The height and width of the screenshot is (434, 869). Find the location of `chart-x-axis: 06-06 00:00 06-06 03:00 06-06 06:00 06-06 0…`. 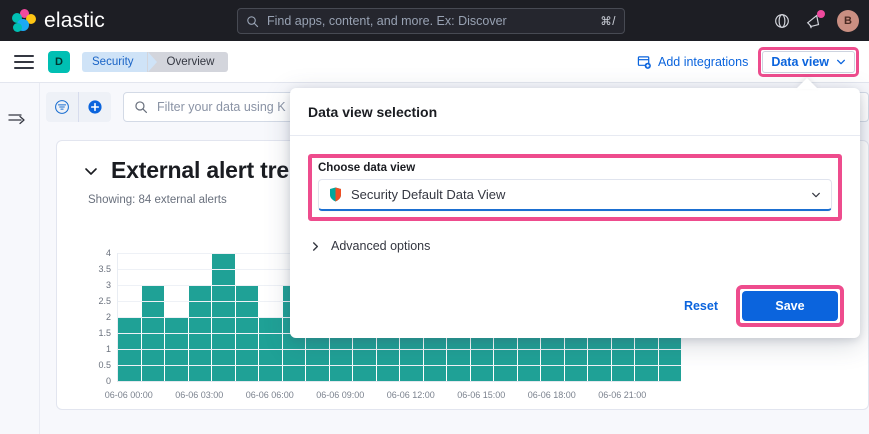

chart-x-axis: 06-06 00:00 06-06 03:00 06-06 06:00 06-06 0… is located at coordinates (393, 394).